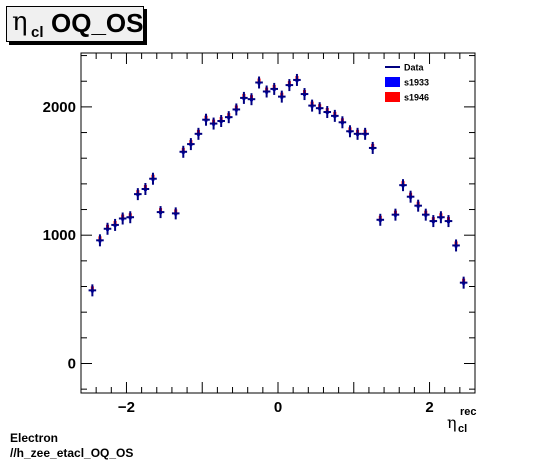  I want to click on histogram-title-box: η cl OQ_OS, so click(75, 24).